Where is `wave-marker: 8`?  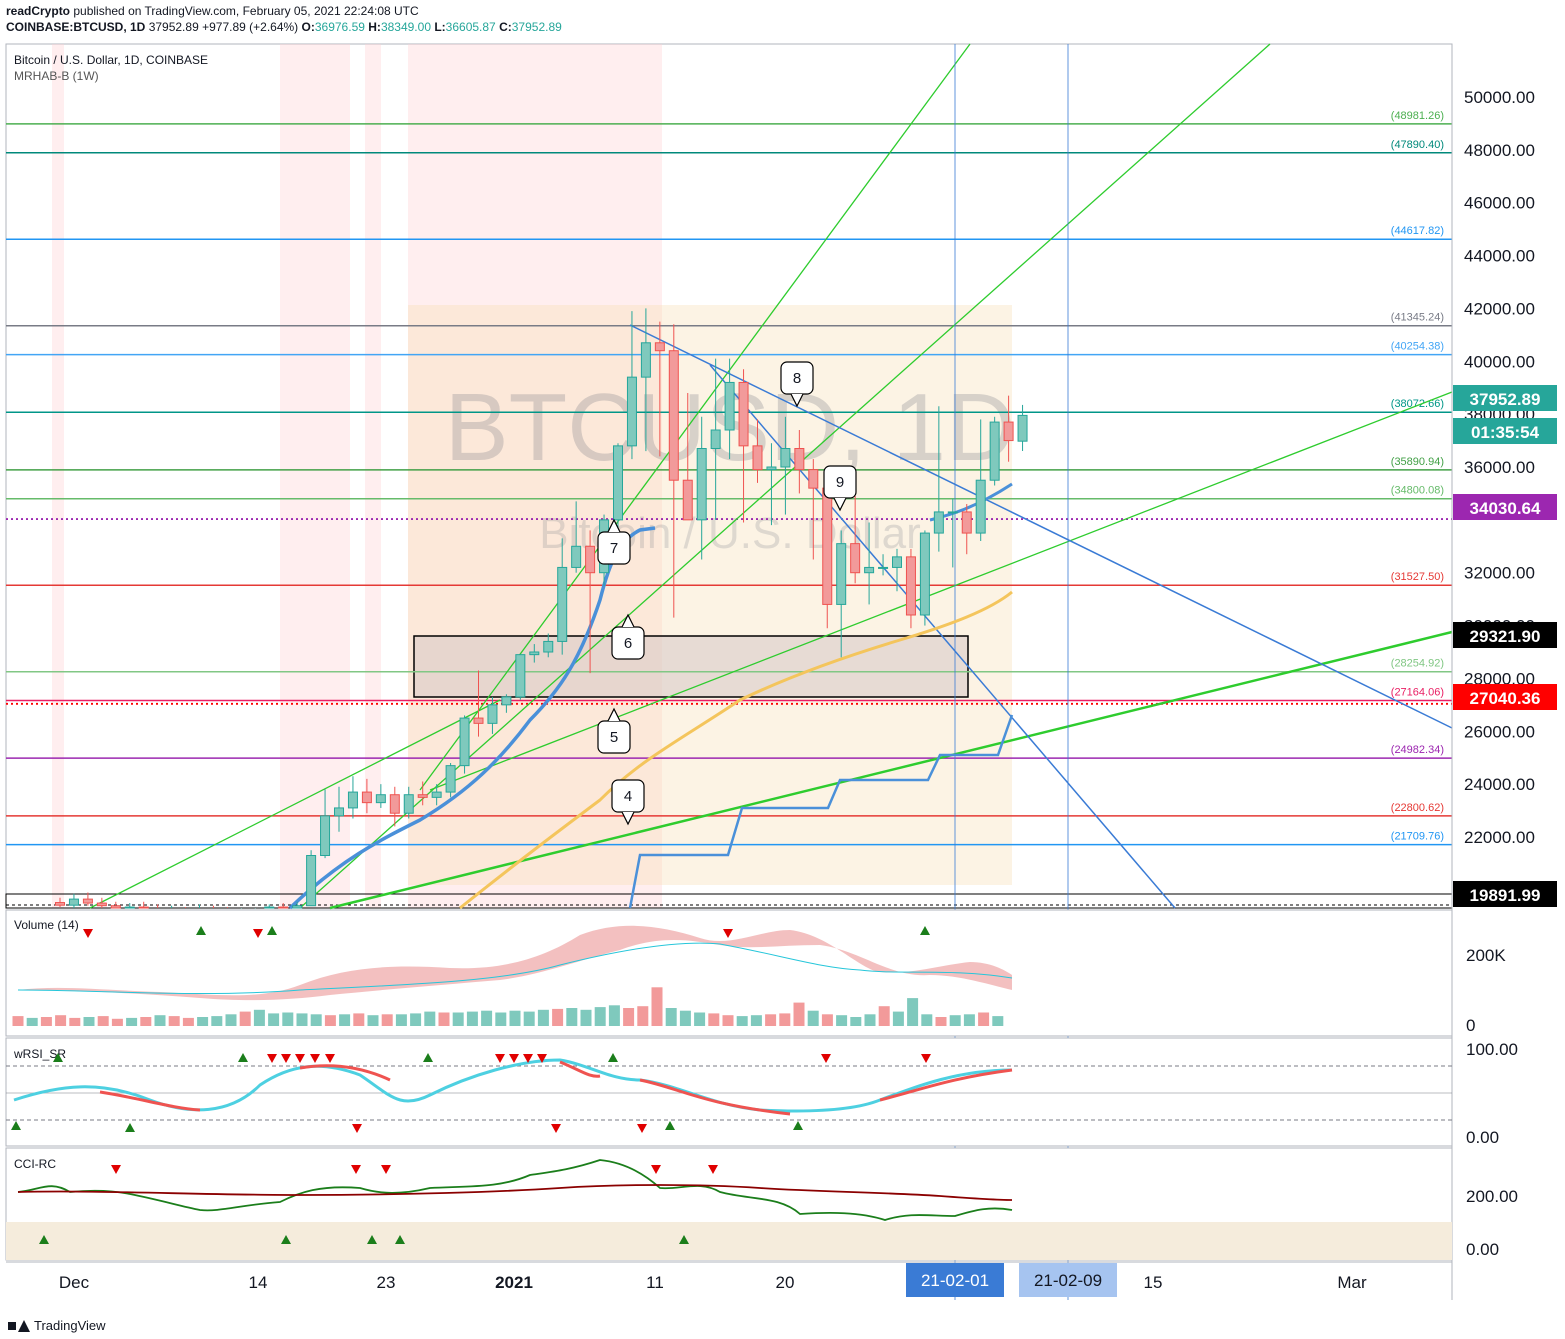
wave-marker: 8 is located at coordinates (797, 384).